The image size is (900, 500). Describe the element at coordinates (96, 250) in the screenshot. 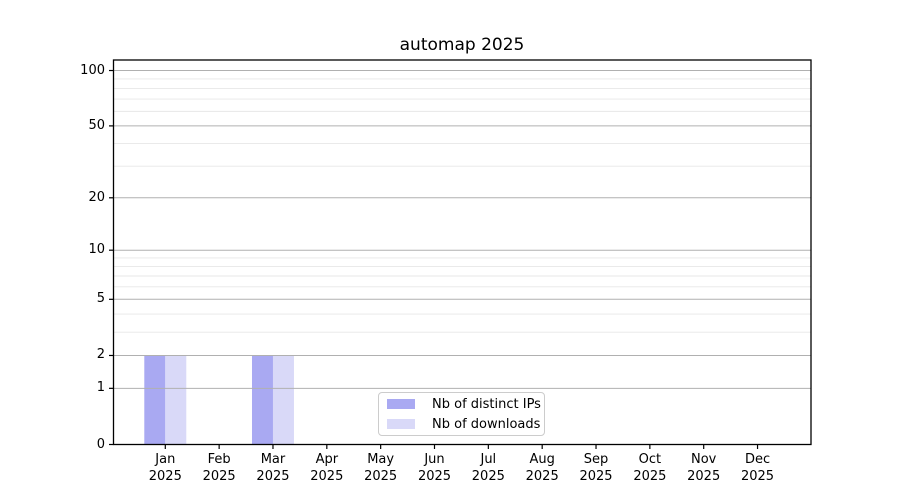

I see `y-tick-label: 10` at that location.